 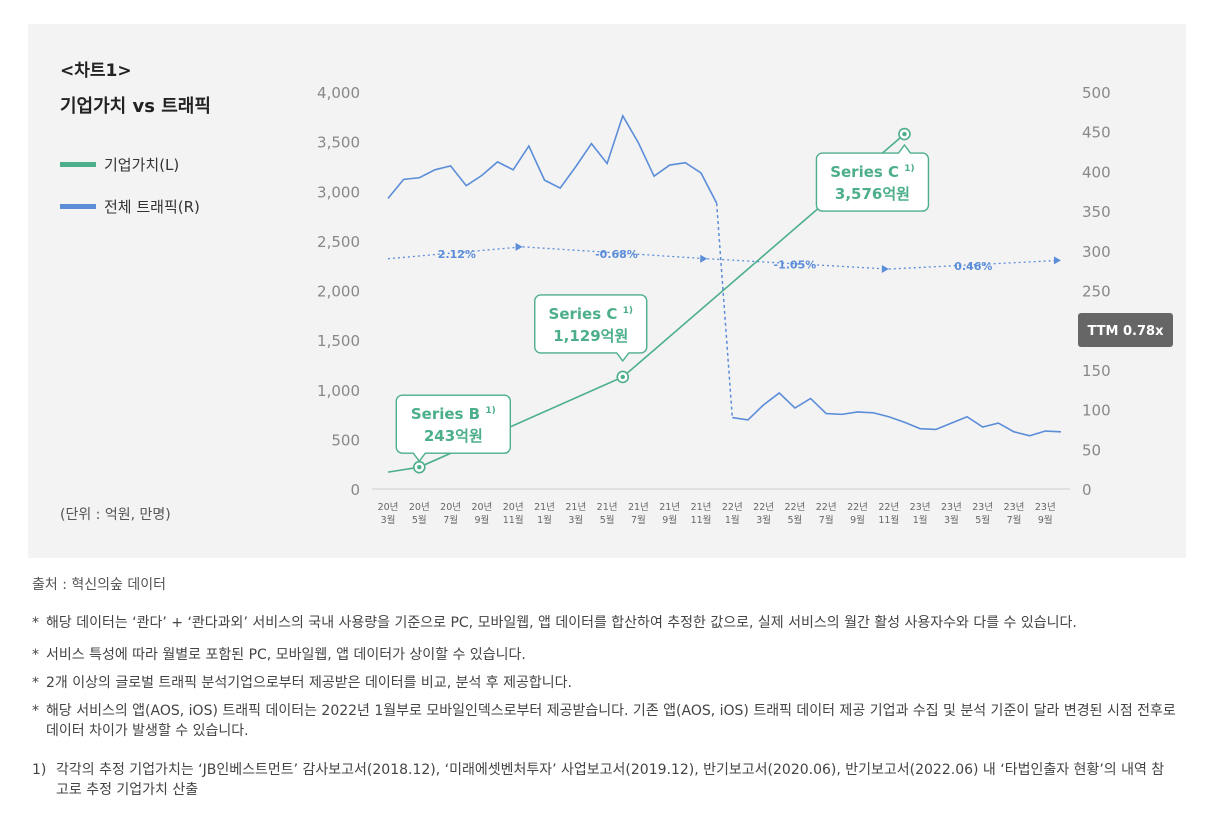 What do you see at coordinates (1125, 330) in the screenshot?
I see `ttm-badge` at bounding box center [1125, 330].